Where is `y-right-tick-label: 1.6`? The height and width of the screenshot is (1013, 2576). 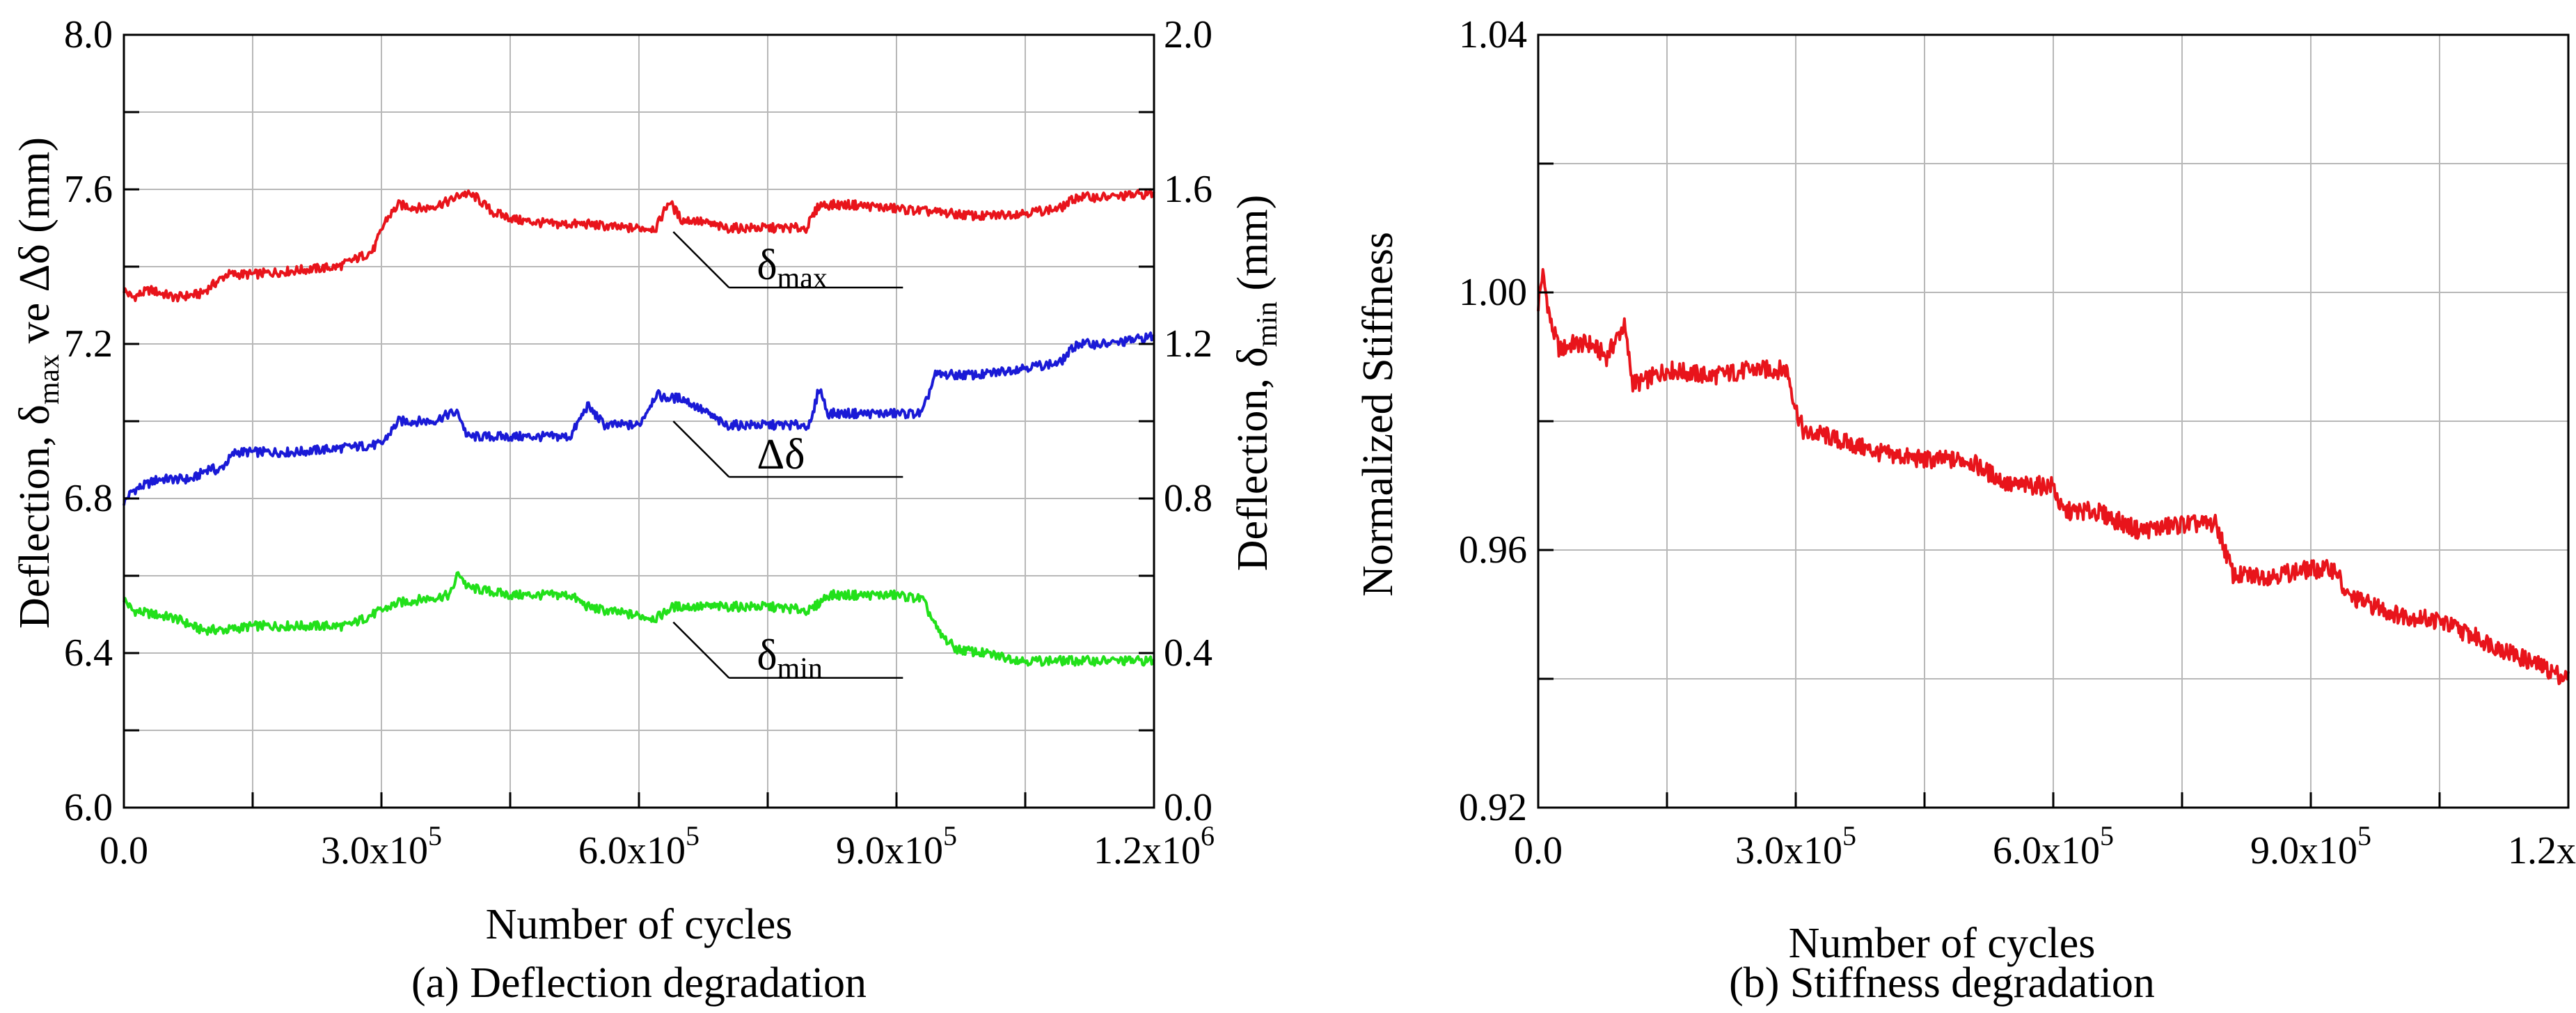 y-right-tick-label: 1.6 is located at coordinates (1188, 189).